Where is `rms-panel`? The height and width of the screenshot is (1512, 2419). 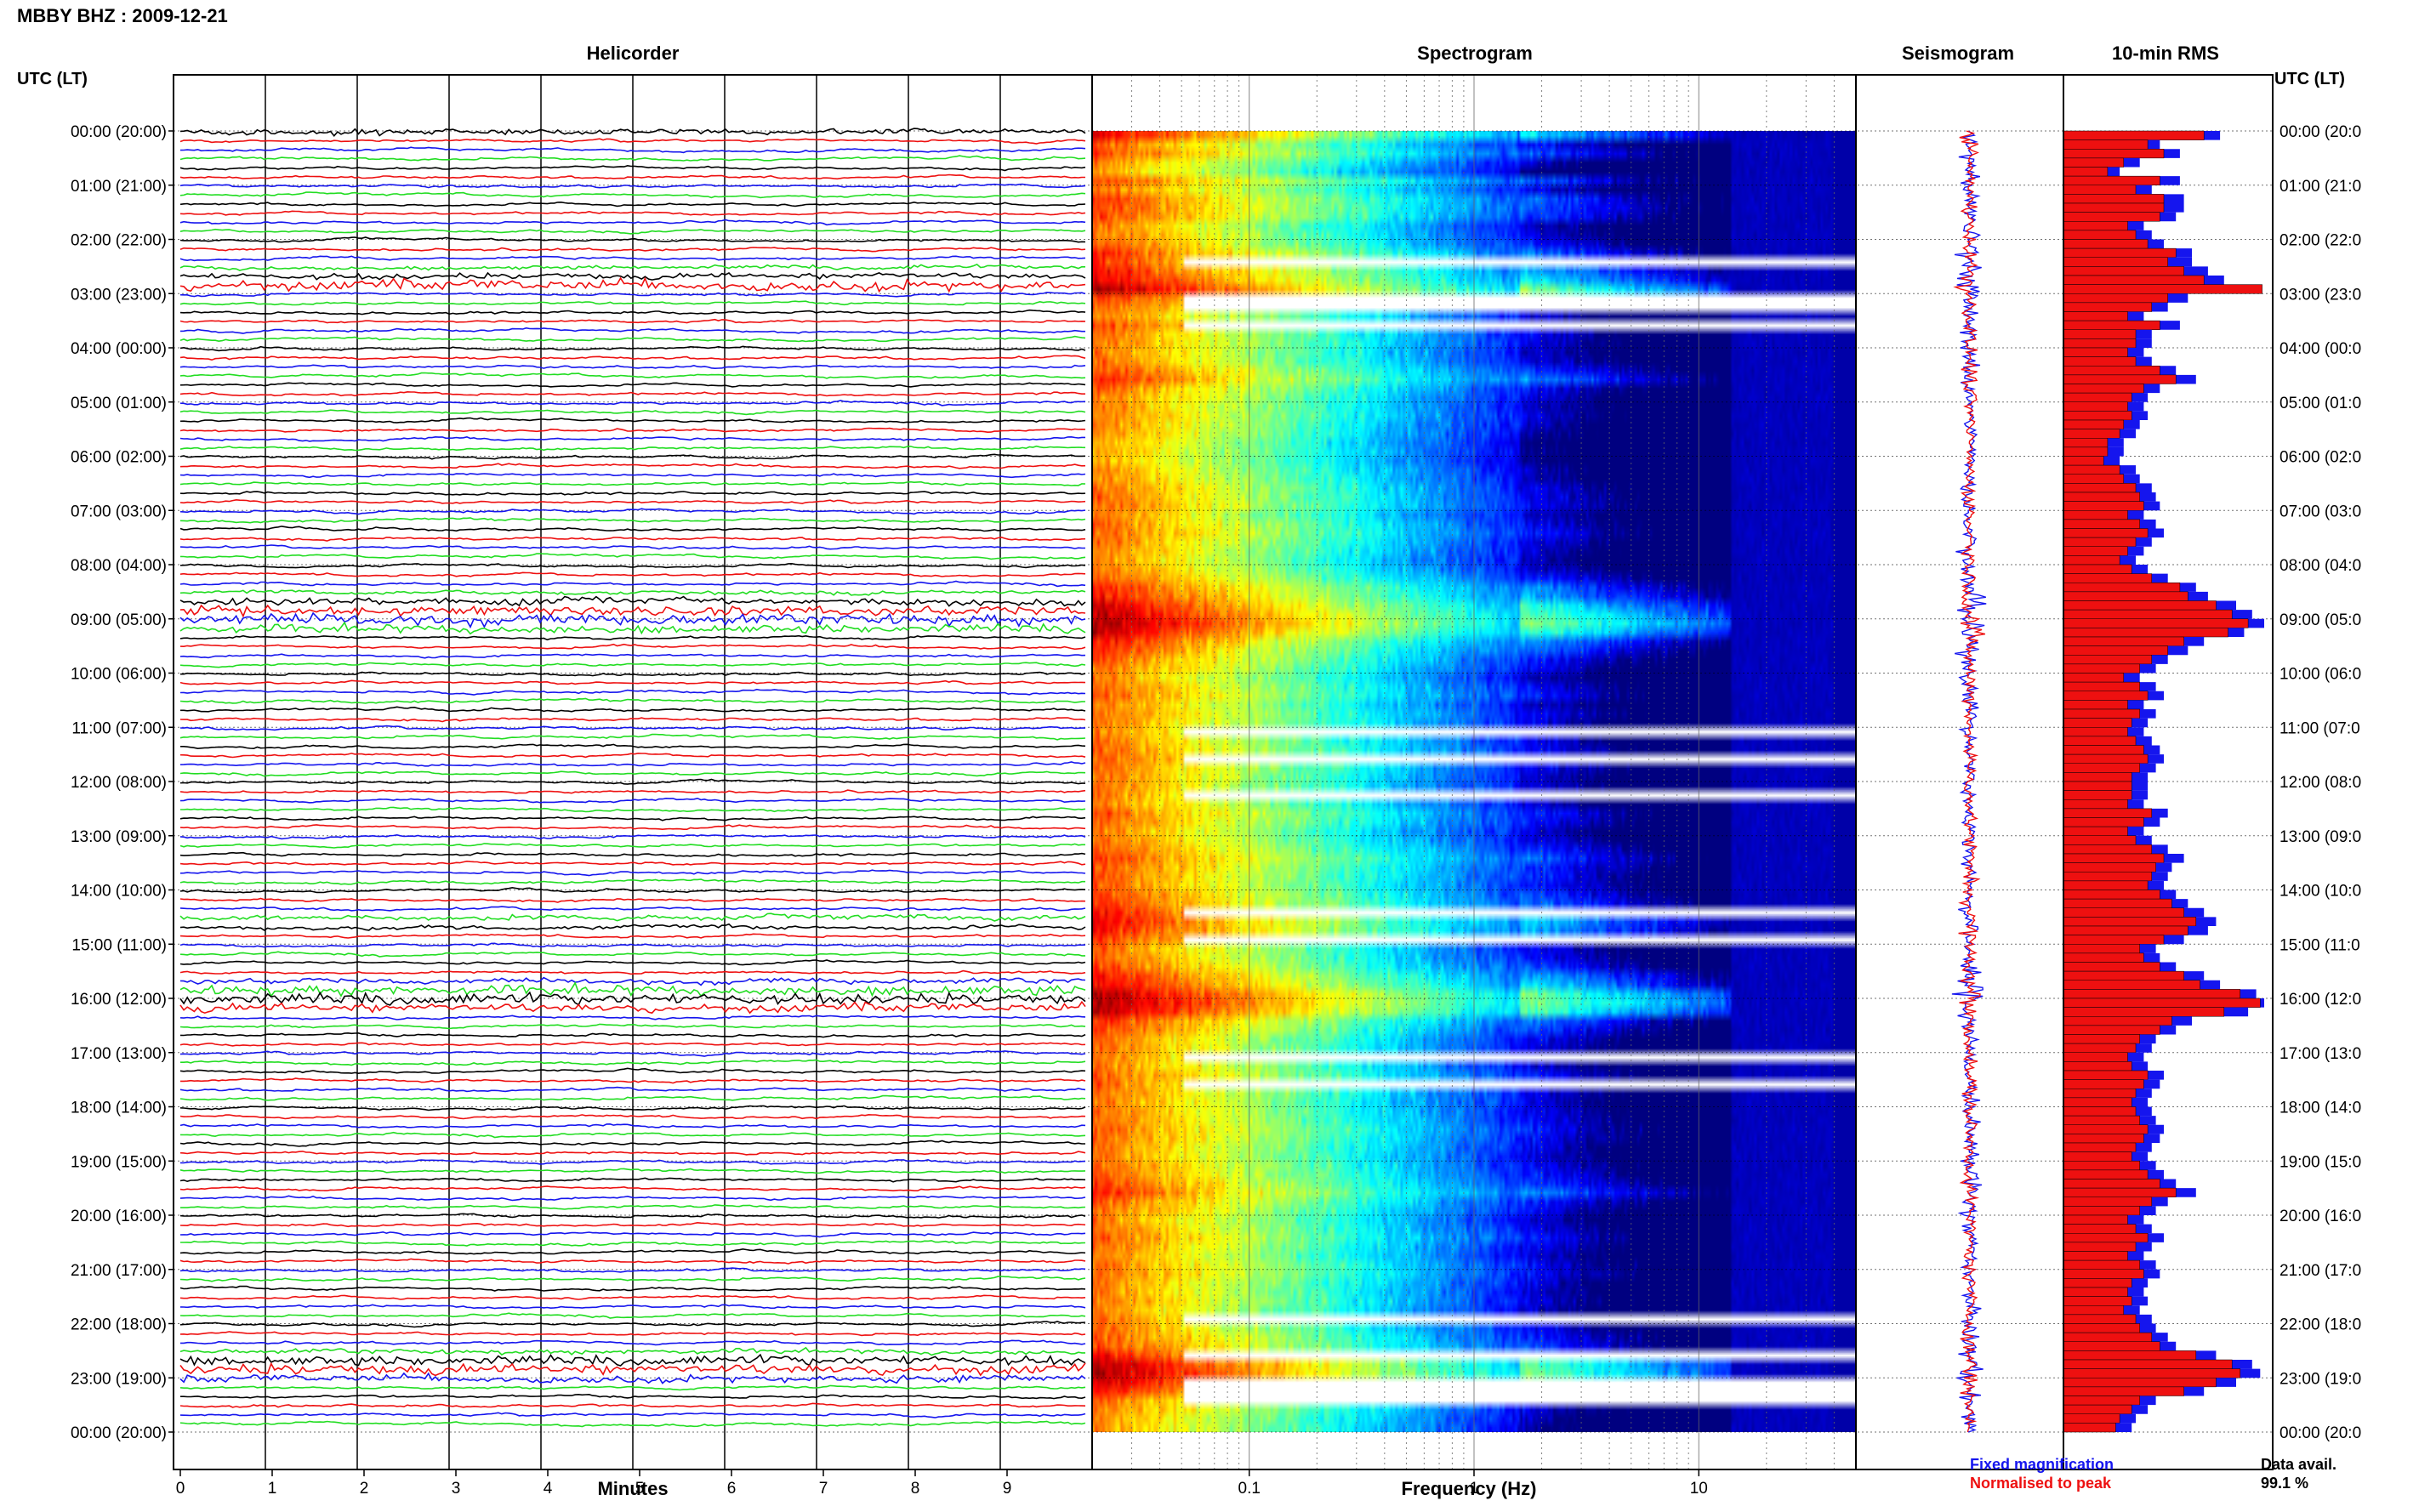 rms-panel is located at coordinates (2168, 772).